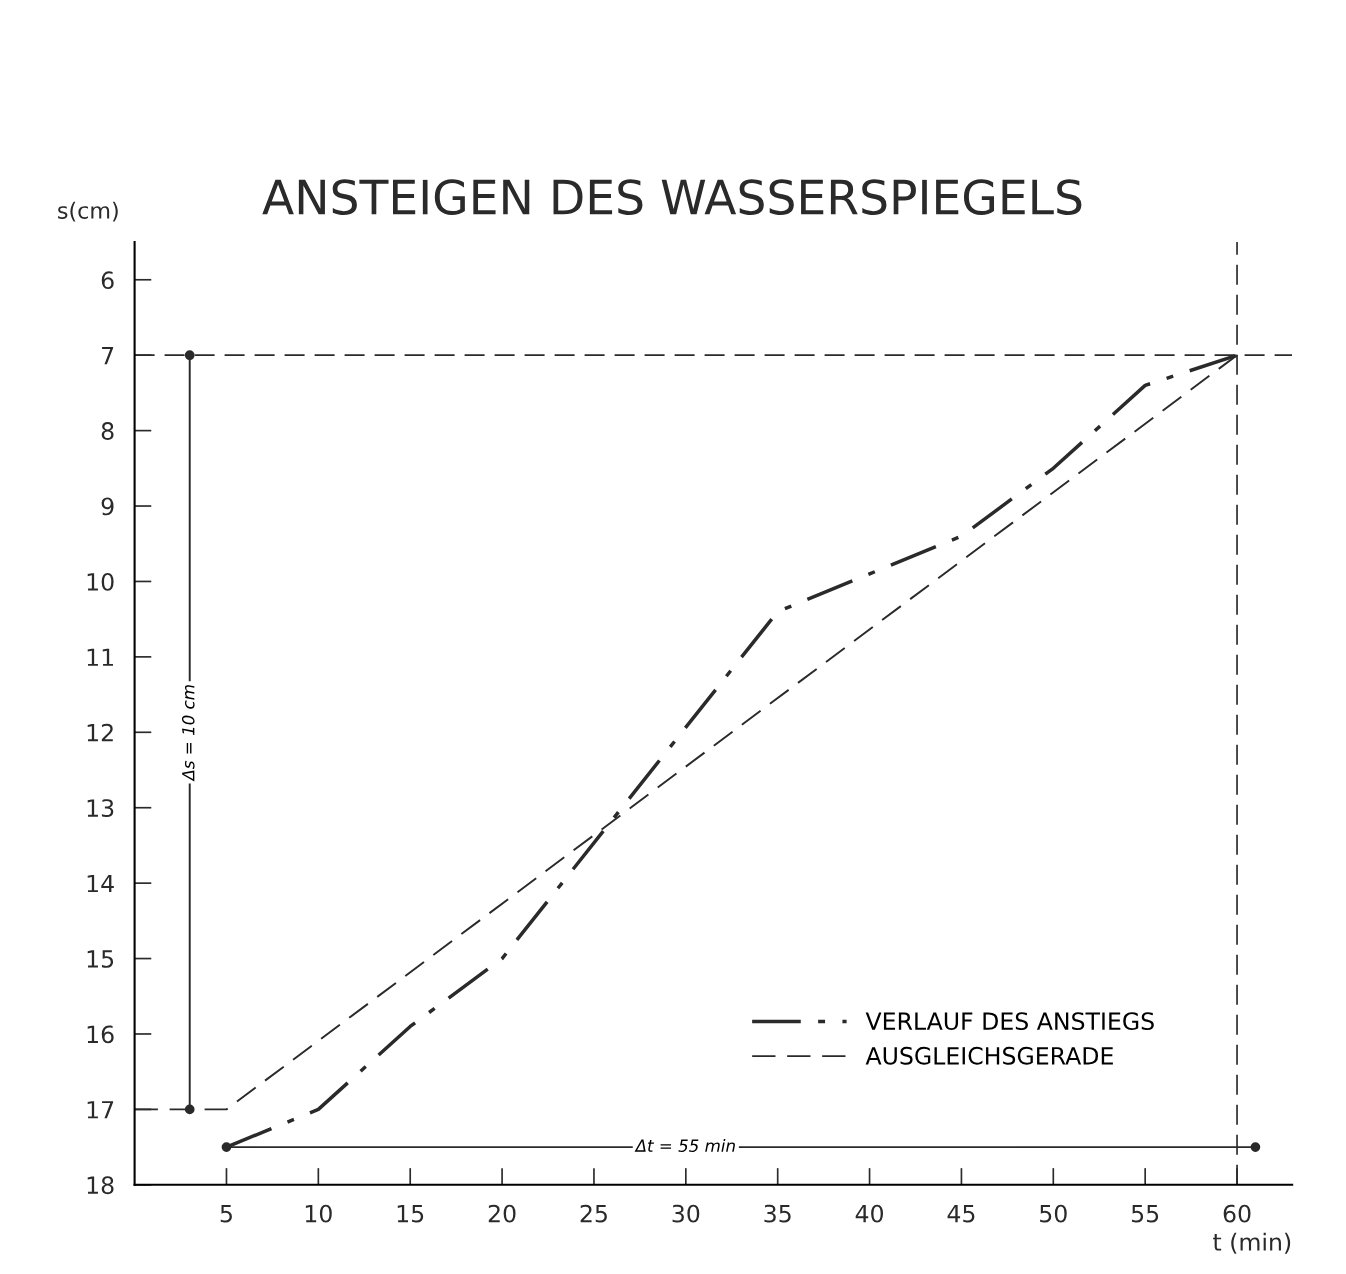 This screenshot has width=1346, height=1274. What do you see at coordinates (989, 1055) in the screenshot?
I see `legend-label: AUSGLEICHSGERADE` at bounding box center [989, 1055].